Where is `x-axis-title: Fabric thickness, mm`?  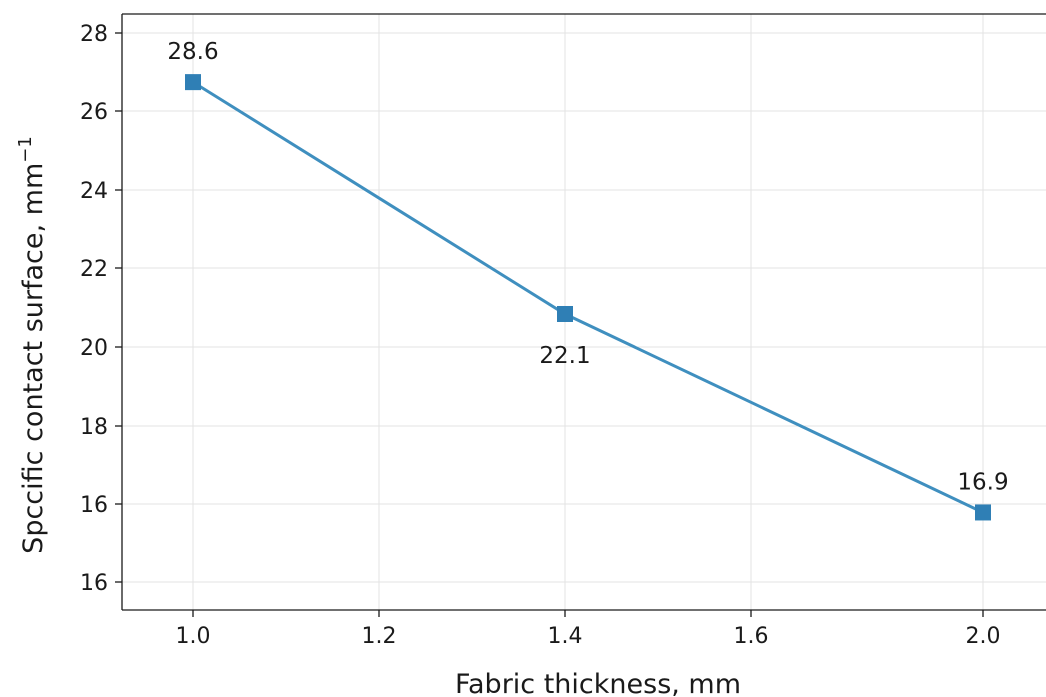 x-axis-title: Fabric thickness, mm is located at coordinates (598, 683).